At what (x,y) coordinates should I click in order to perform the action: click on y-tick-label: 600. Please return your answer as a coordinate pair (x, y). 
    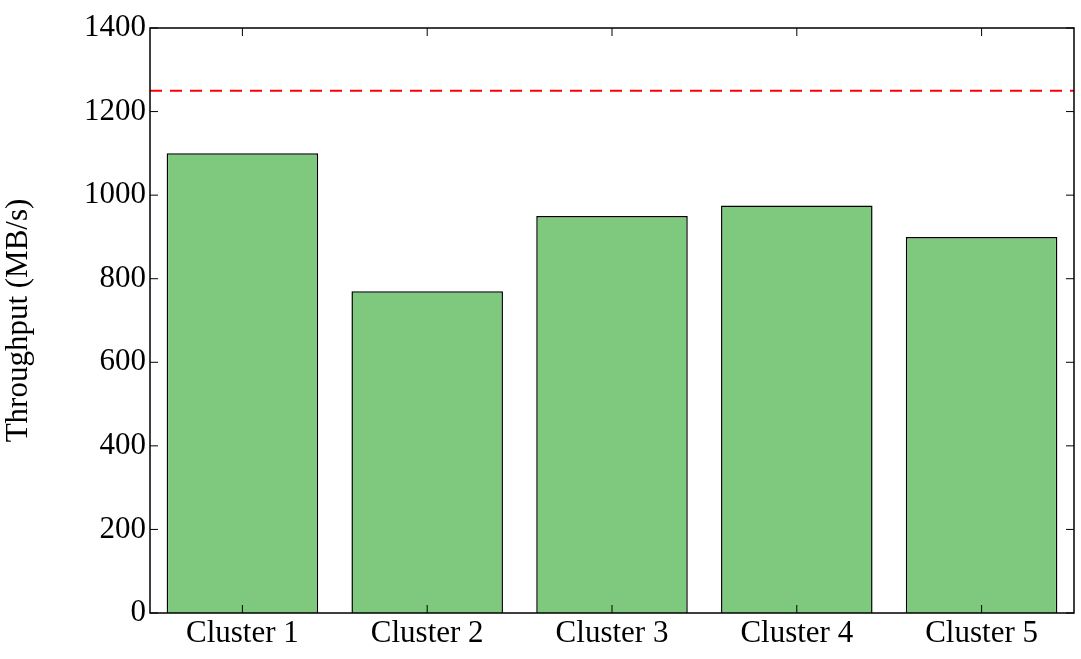
    Looking at the image, I should click on (122, 360).